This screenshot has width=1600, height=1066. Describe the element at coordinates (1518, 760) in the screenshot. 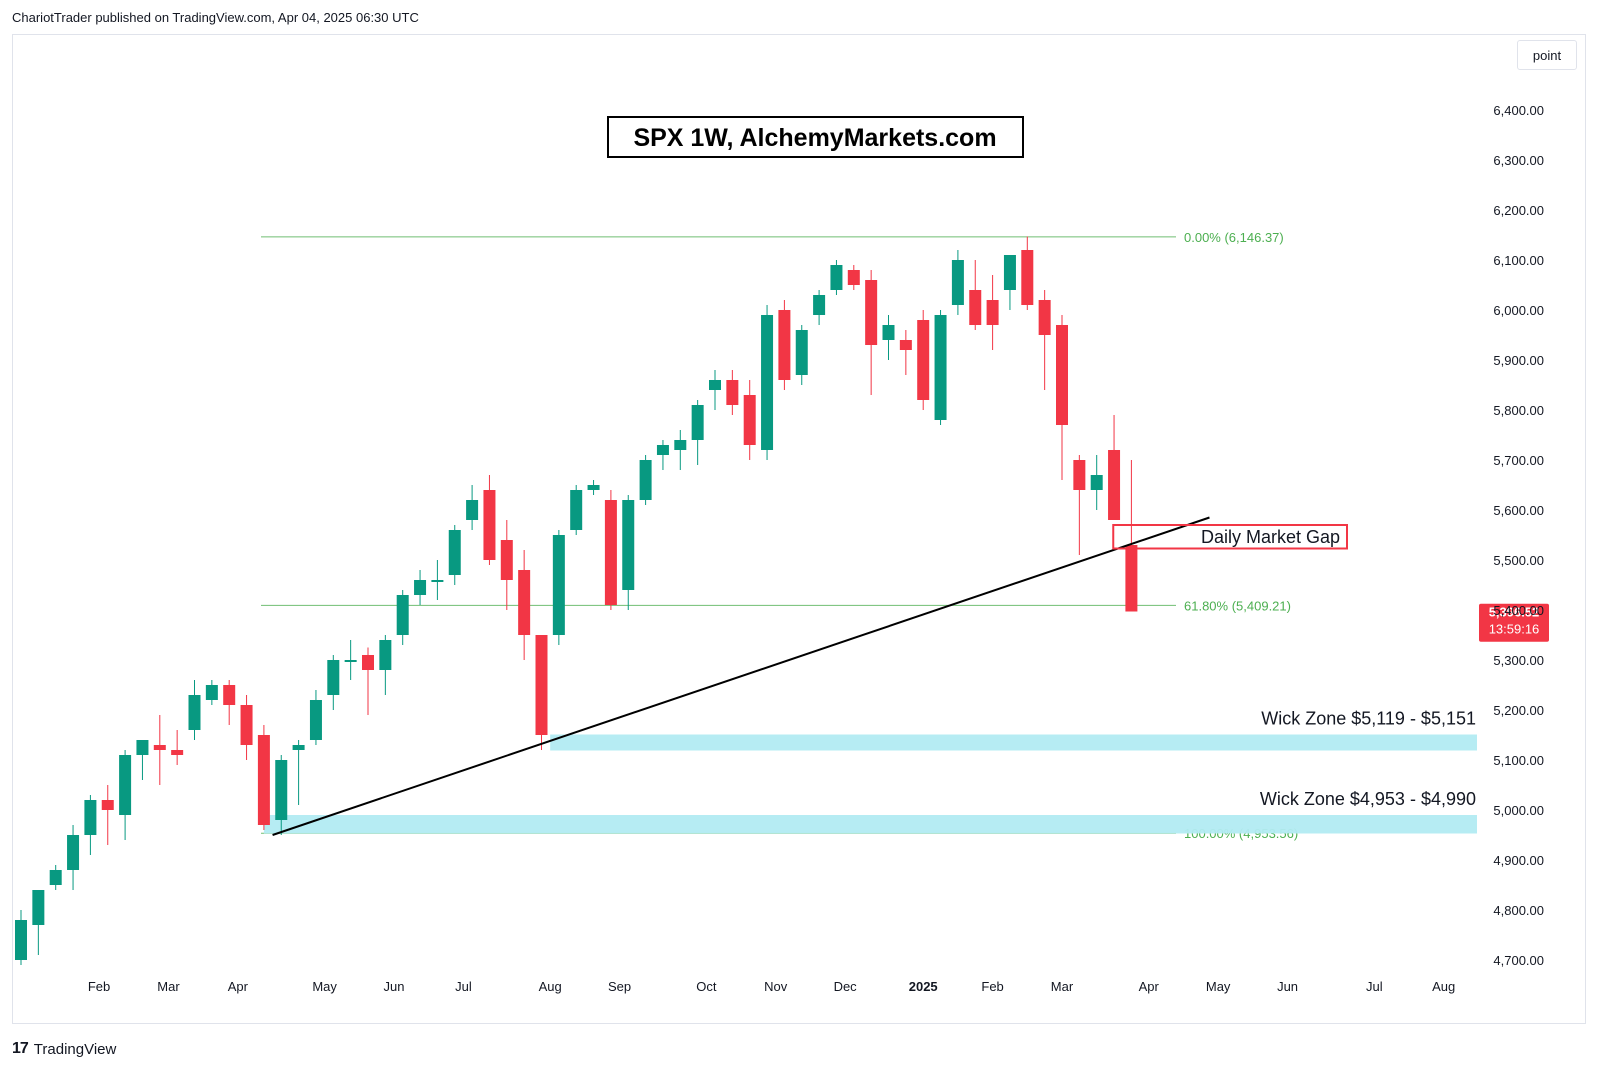

I see `y-tick-label: 5,100.00` at that location.